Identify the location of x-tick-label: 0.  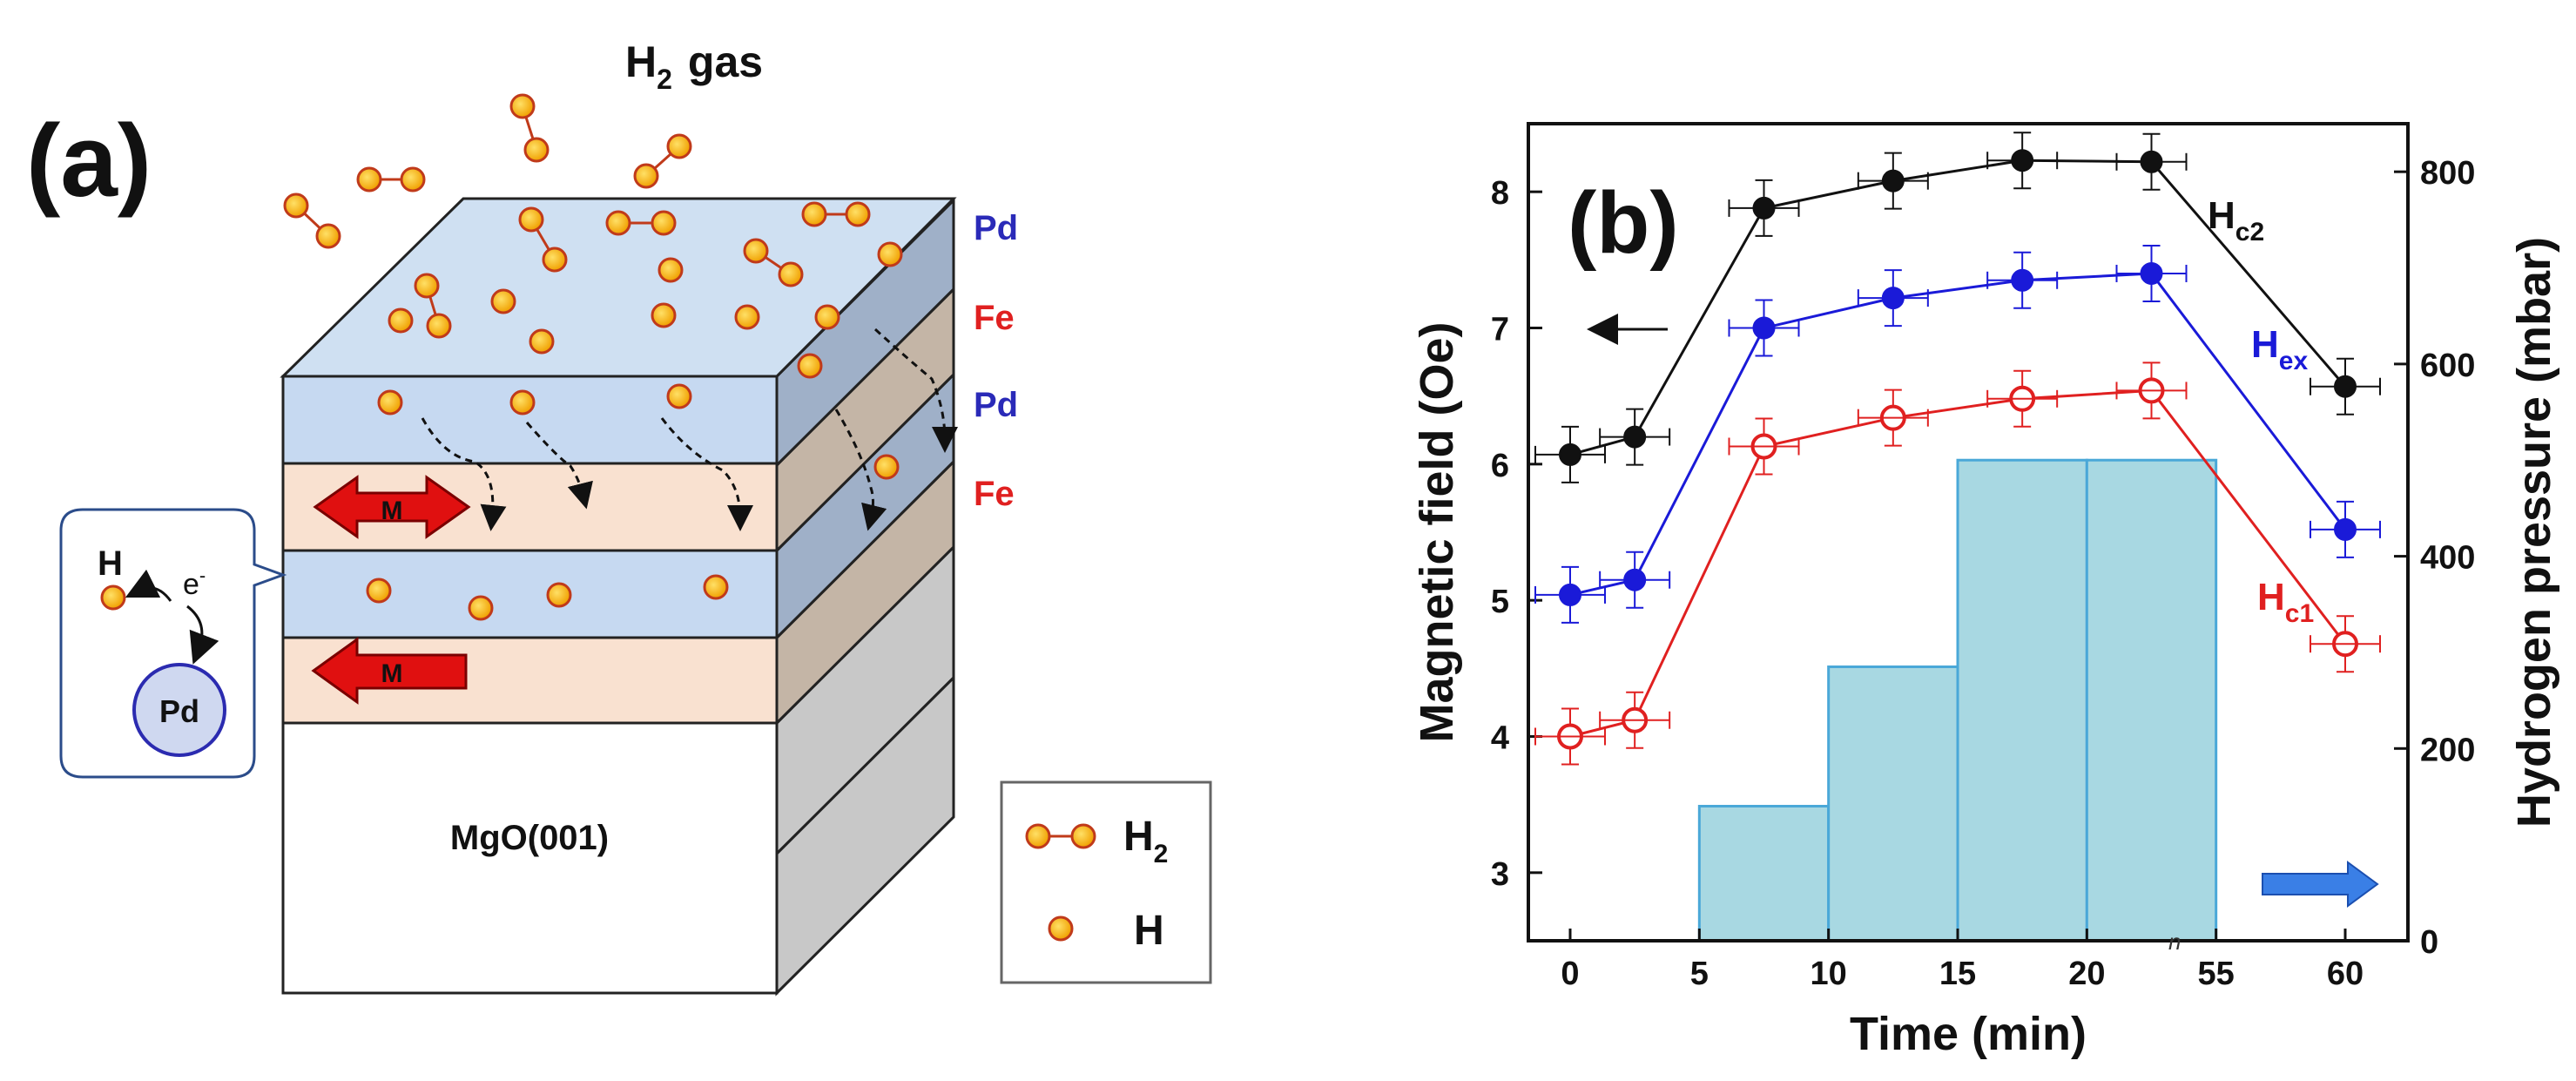
(1570, 974).